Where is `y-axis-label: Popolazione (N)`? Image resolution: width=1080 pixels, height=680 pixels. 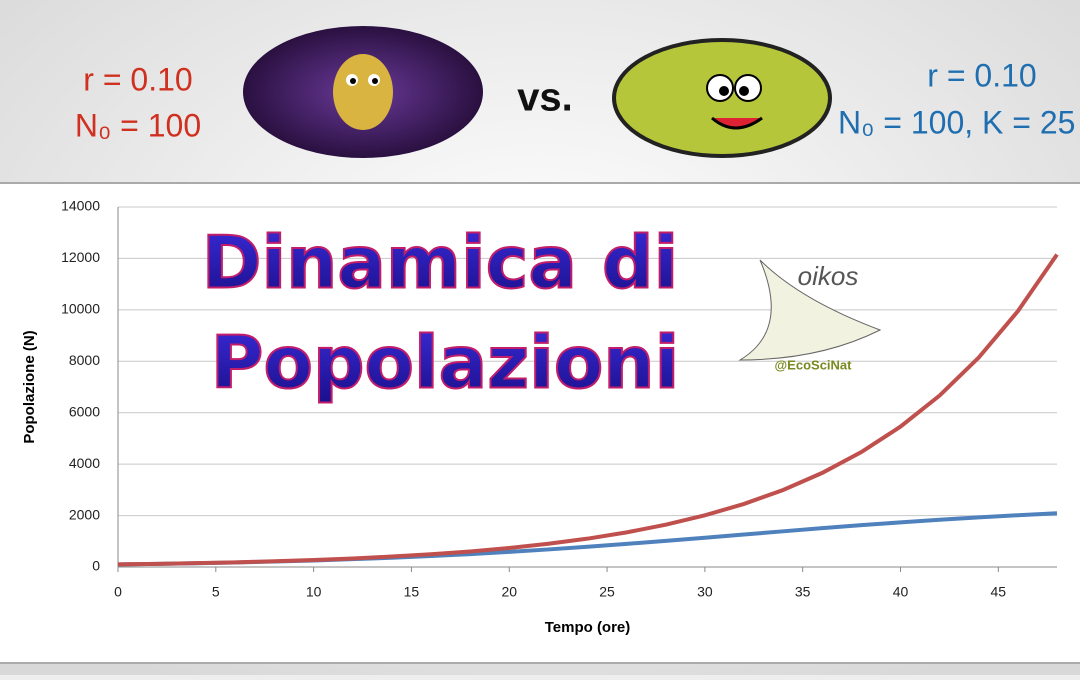
y-axis-label: Popolazione (N) is located at coordinates (29, 386).